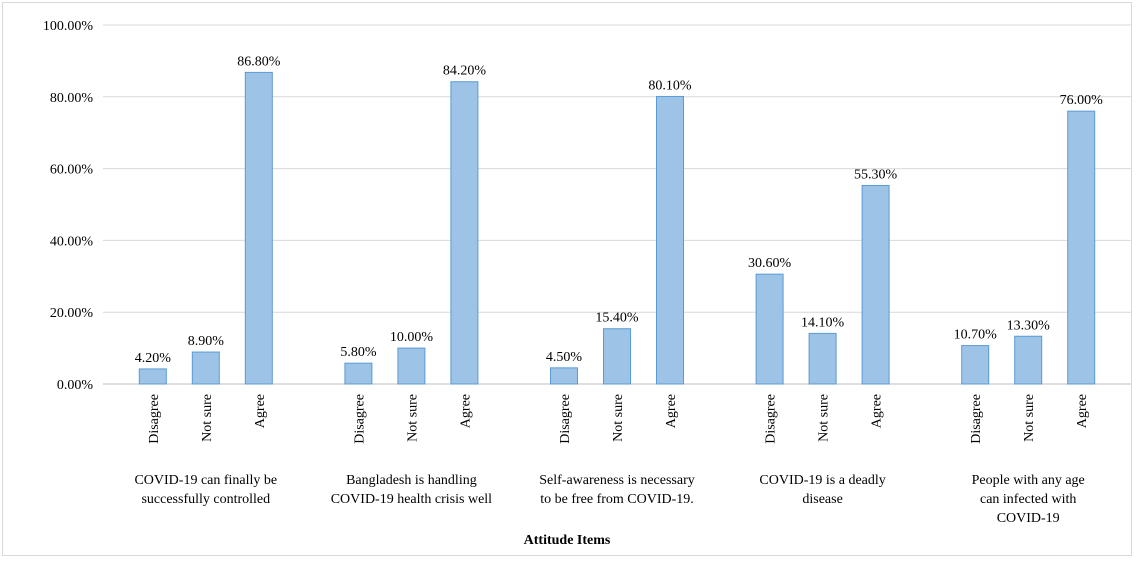  I want to click on group-label-line: COVID-19 health crisis well, so click(411, 499).